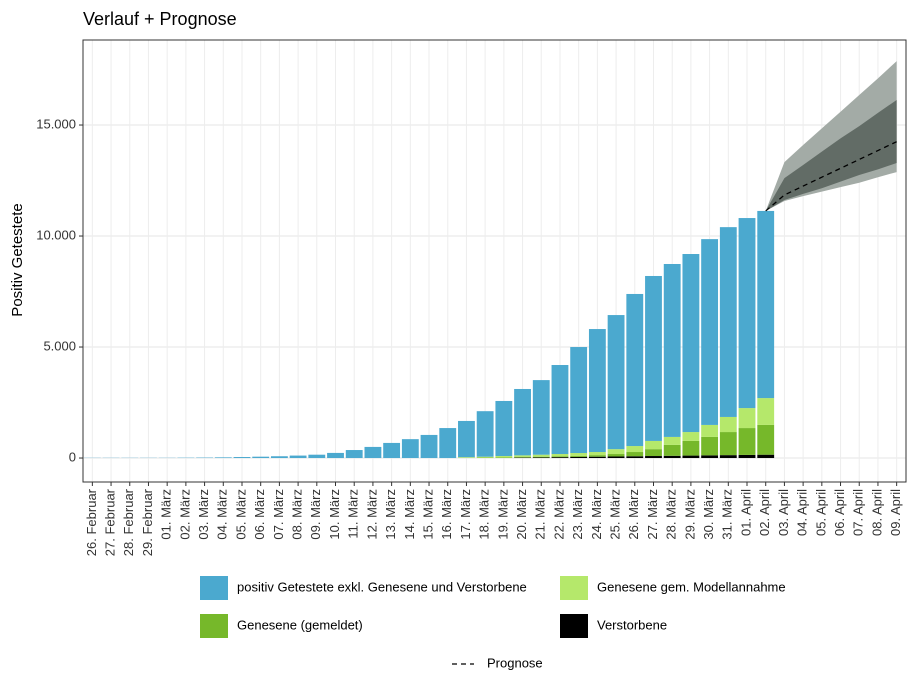  Describe the element at coordinates (91, 522) in the screenshot. I see `x-tick-label: 26. Februar` at that location.